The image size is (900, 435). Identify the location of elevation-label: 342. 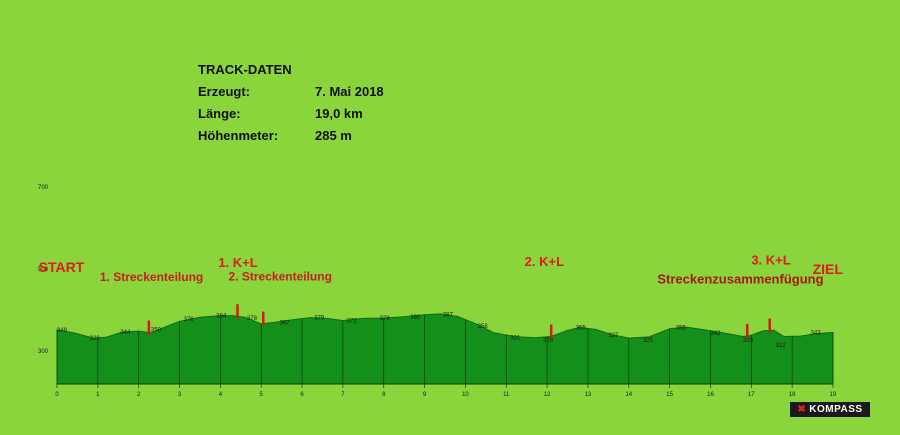
(715, 334).